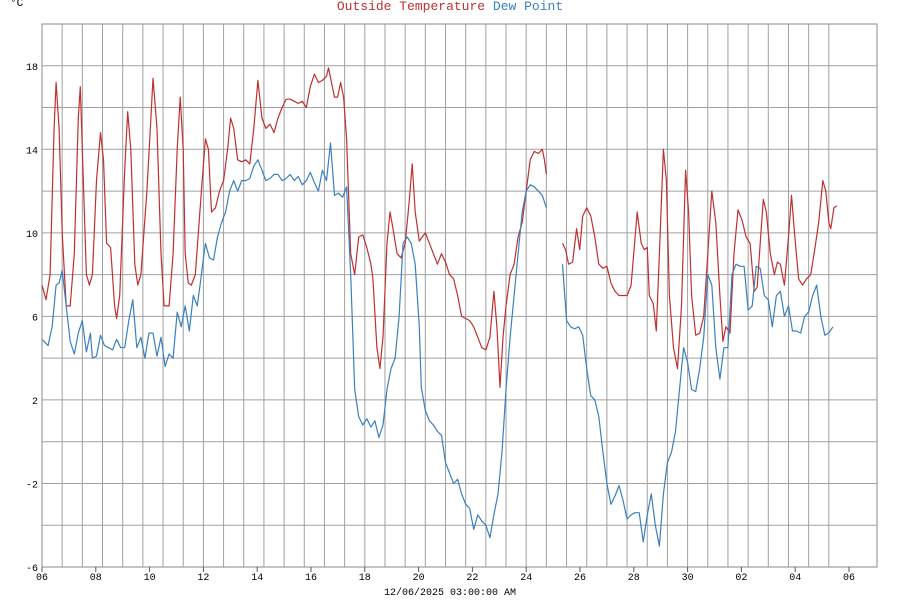 Image resolution: width=900 pixels, height=600 pixels. What do you see at coordinates (32, 569) in the screenshot?
I see `y-tick-label: -6` at bounding box center [32, 569].